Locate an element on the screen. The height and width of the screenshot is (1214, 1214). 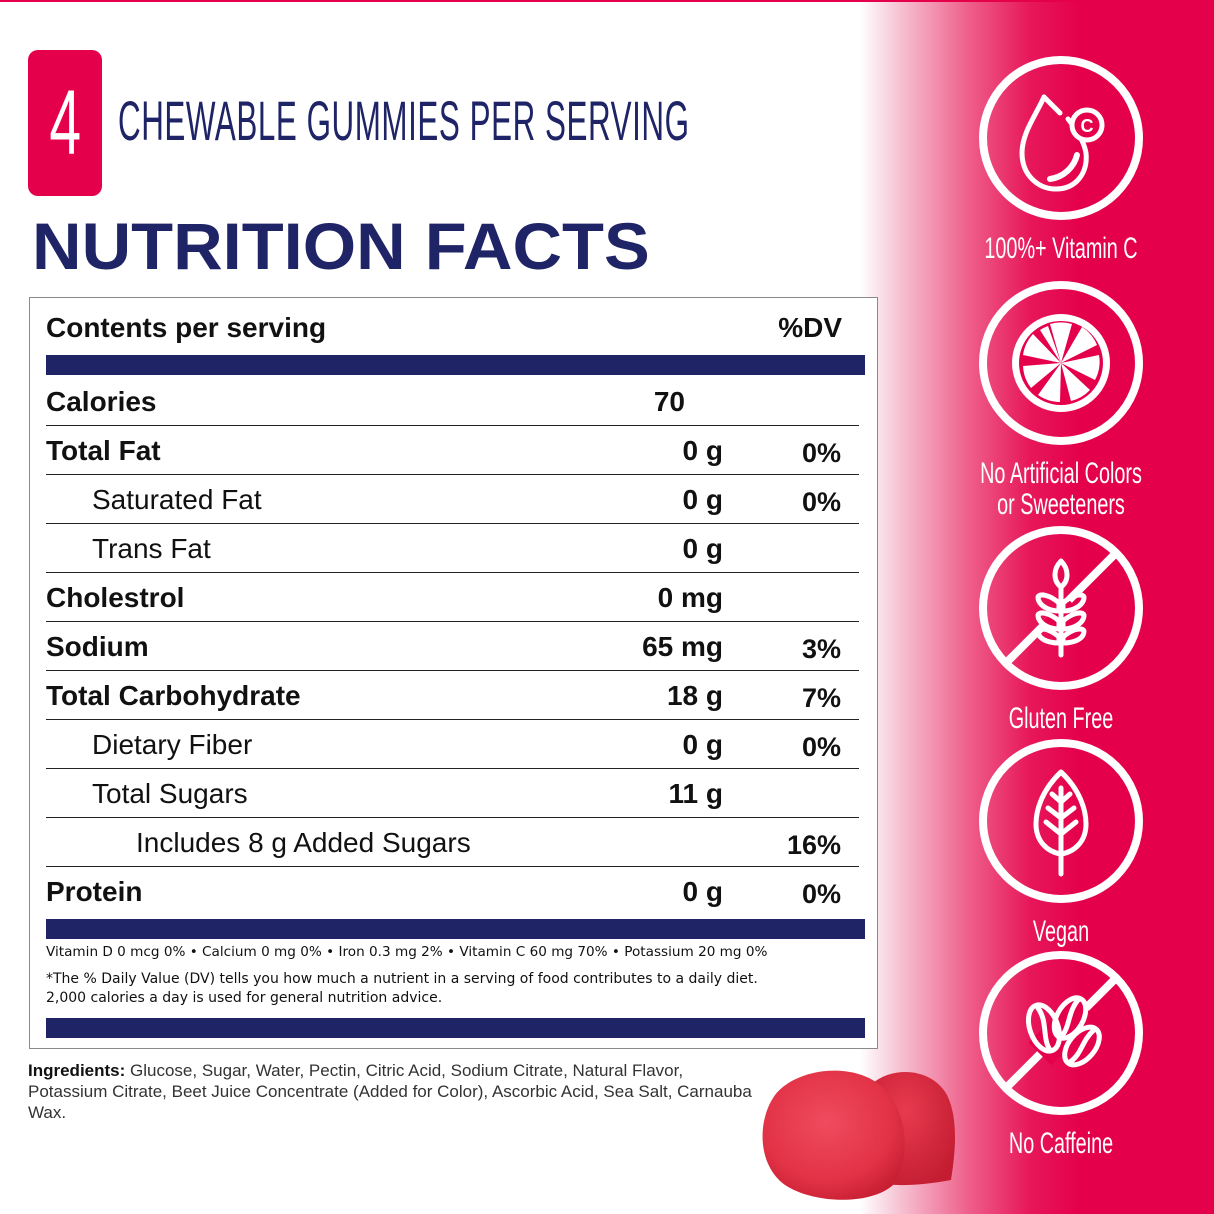
feature-gluten-free: Gluten Free is located at coordinates (1061, 629).